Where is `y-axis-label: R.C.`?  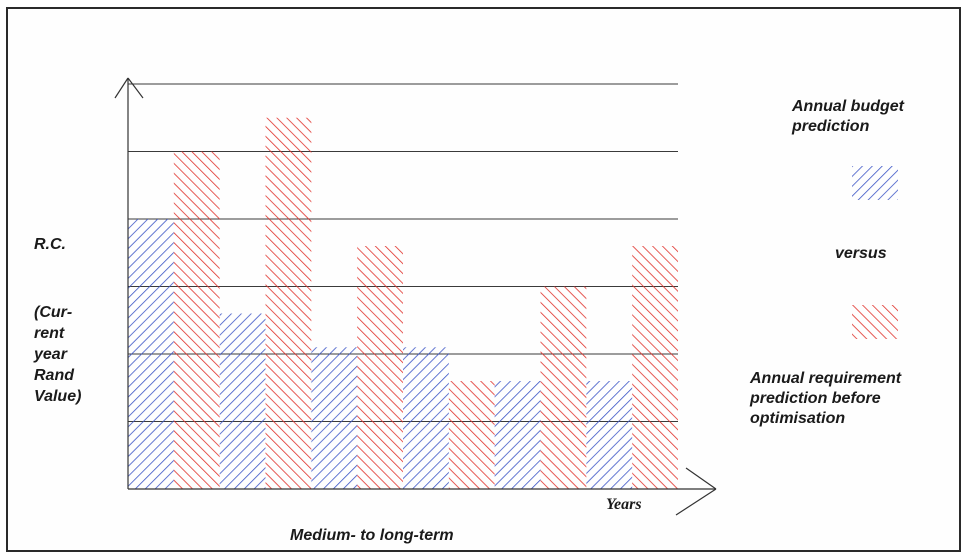
y-axis-label: R.C. is located at coordinates (50, 244).